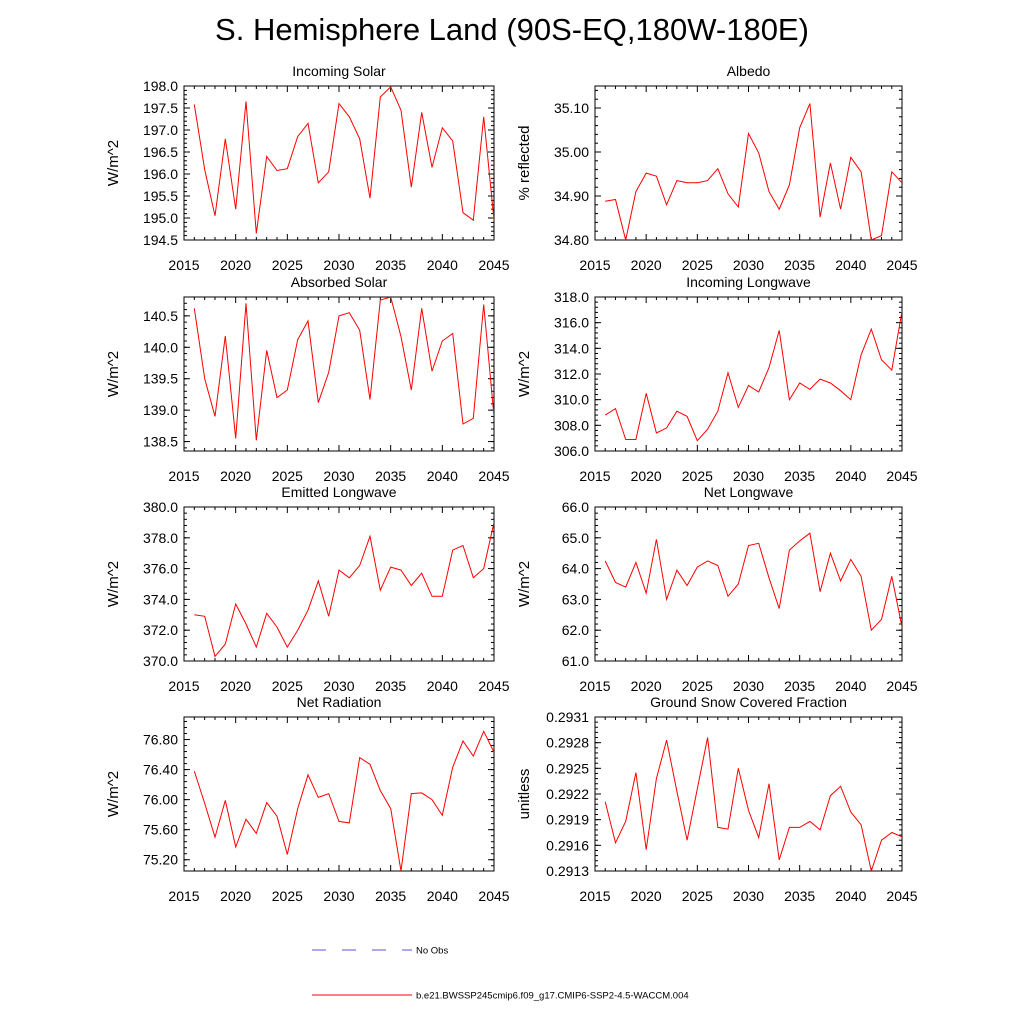 The width and height of the screenshot is (1024, 1024). Describe the element at coordinates (338, 492) in the screenshot. I see `chart-title: Emitted Longwave` at that location.